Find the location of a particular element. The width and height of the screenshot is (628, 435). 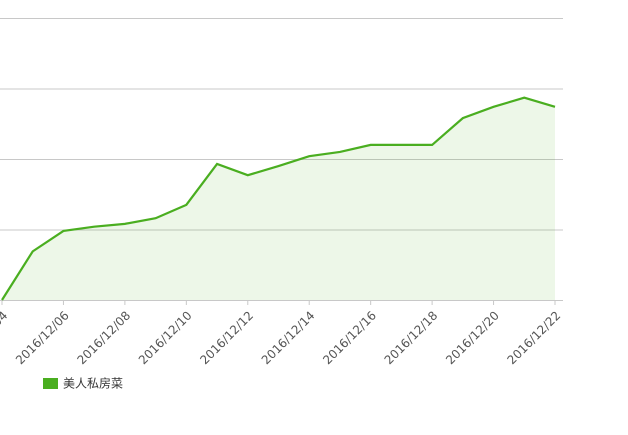

x-tick-label: 2016/12/04 is located at coordinates (5, 337).